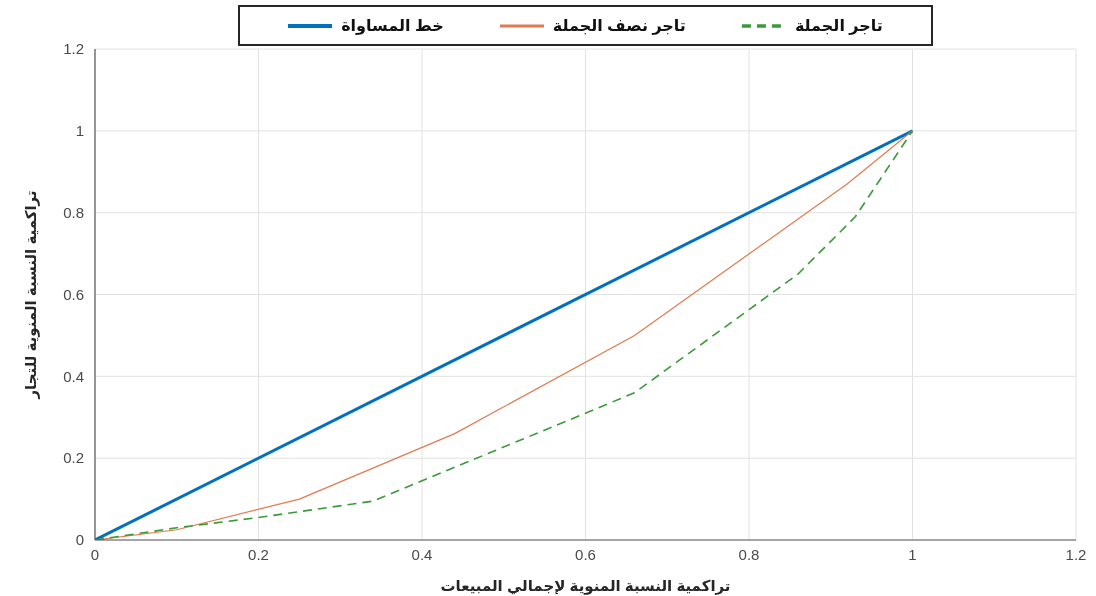 The image size is (1096, 596). Describe the element at coordinates (912, 554) in the screenshot. I see `x-tick-label: 1` at that location.